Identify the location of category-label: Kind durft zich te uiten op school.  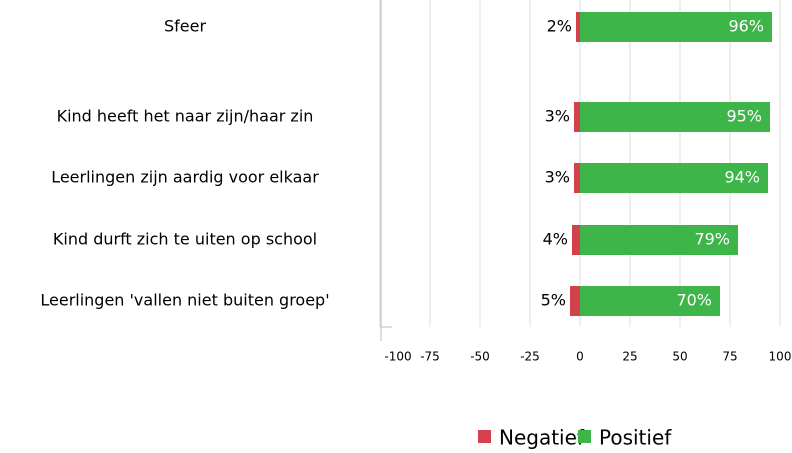
(185, 239).